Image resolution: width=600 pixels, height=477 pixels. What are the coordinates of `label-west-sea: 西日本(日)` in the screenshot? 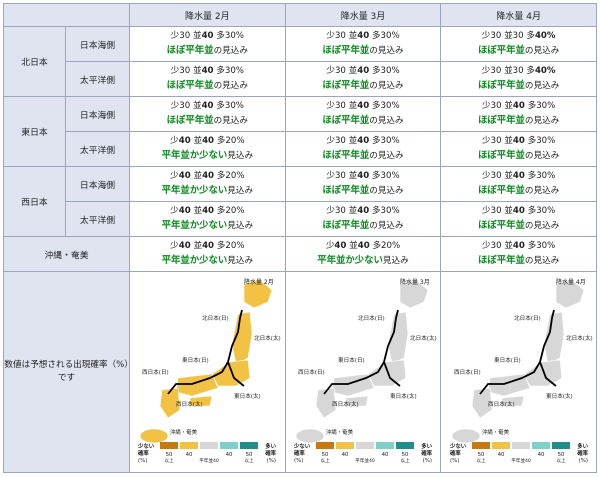 It's located at (155, 372).